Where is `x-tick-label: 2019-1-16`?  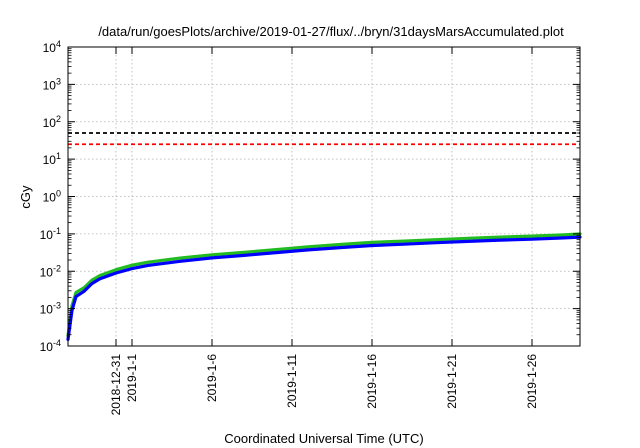
x-tick-label: 2019-1-16 is located at coordinates (372, 381).